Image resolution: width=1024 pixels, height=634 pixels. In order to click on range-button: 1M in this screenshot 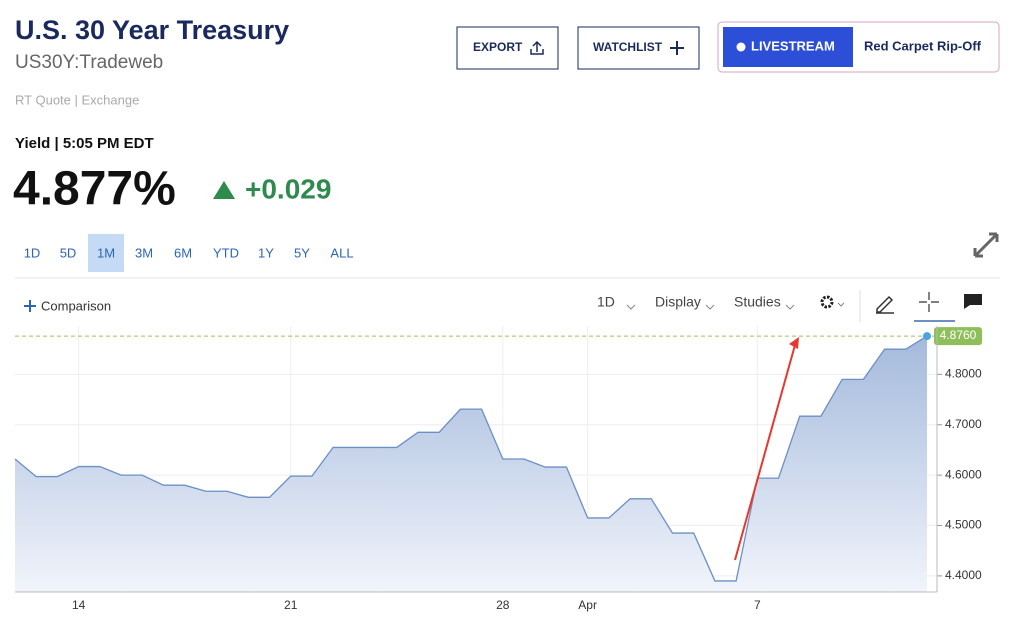, I will do `click(106, 252)`.